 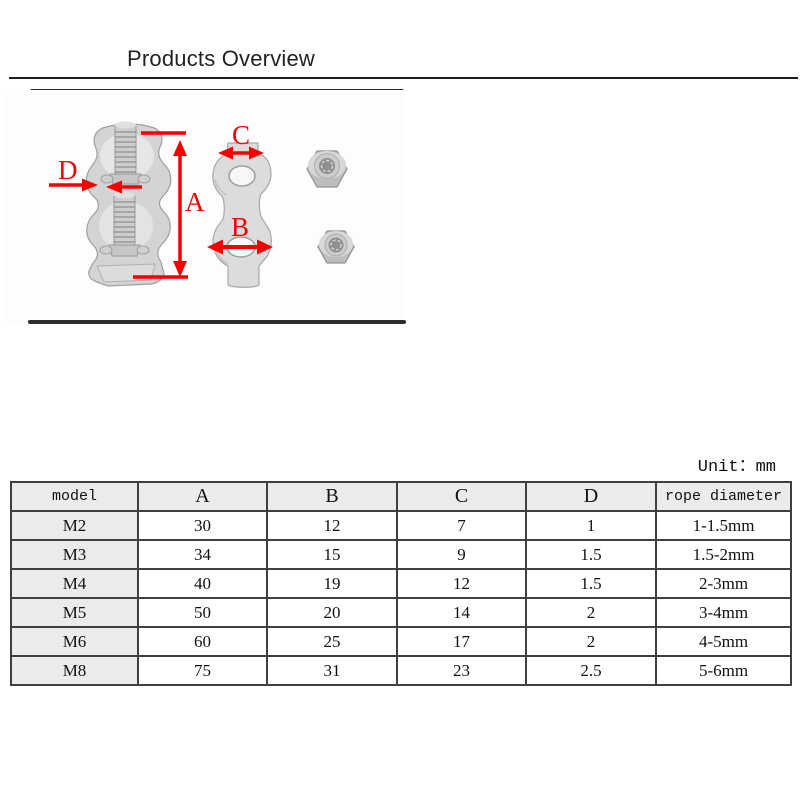 What do you see at coordinates (723, 496) in the screenshot?
I see `col-header-rope-diameter: rope diameter` at bounding box center [723, 496].